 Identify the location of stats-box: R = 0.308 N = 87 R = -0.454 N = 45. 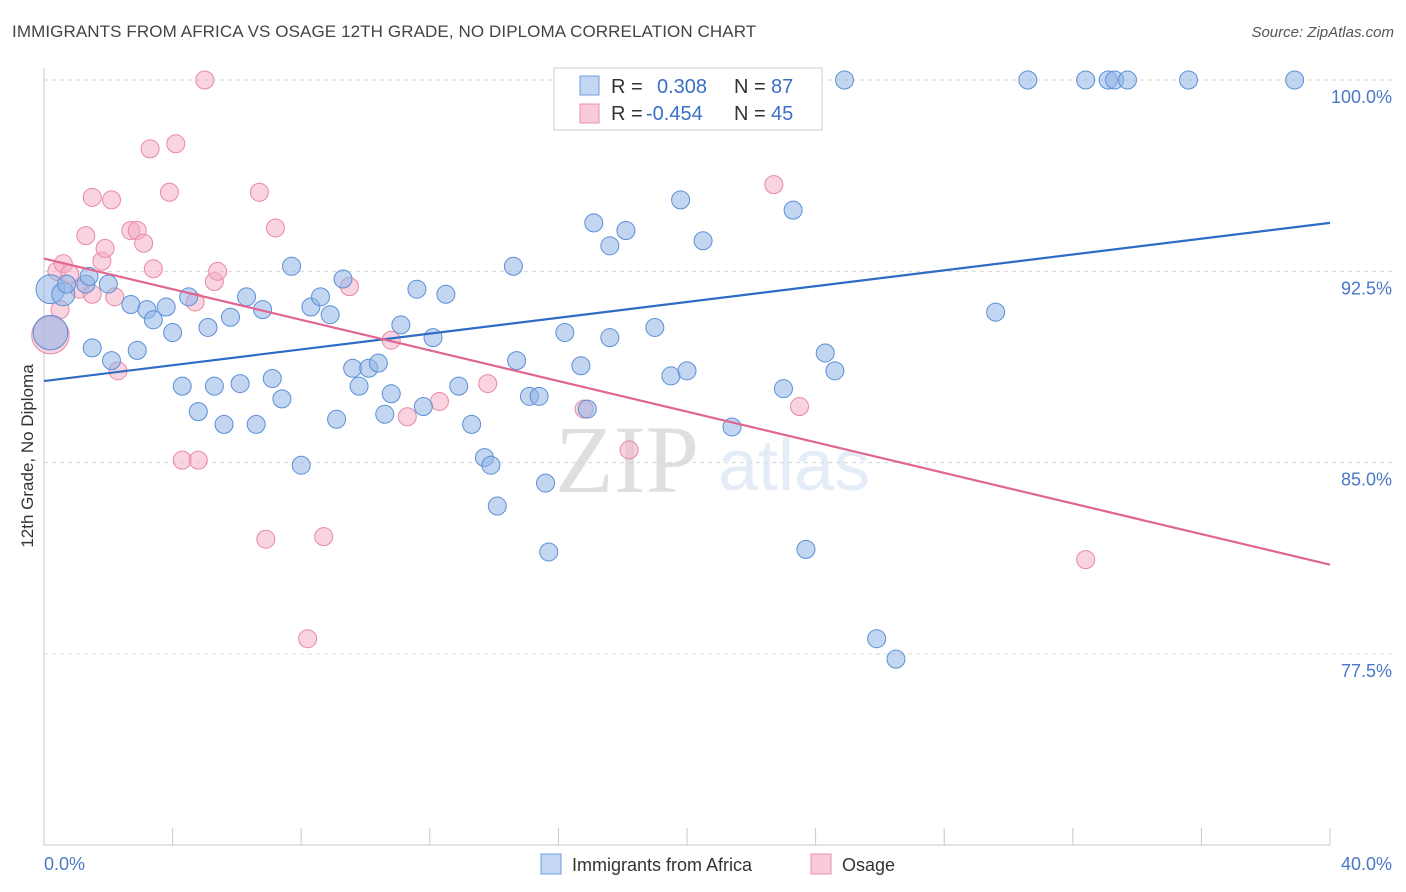
(688, 99).